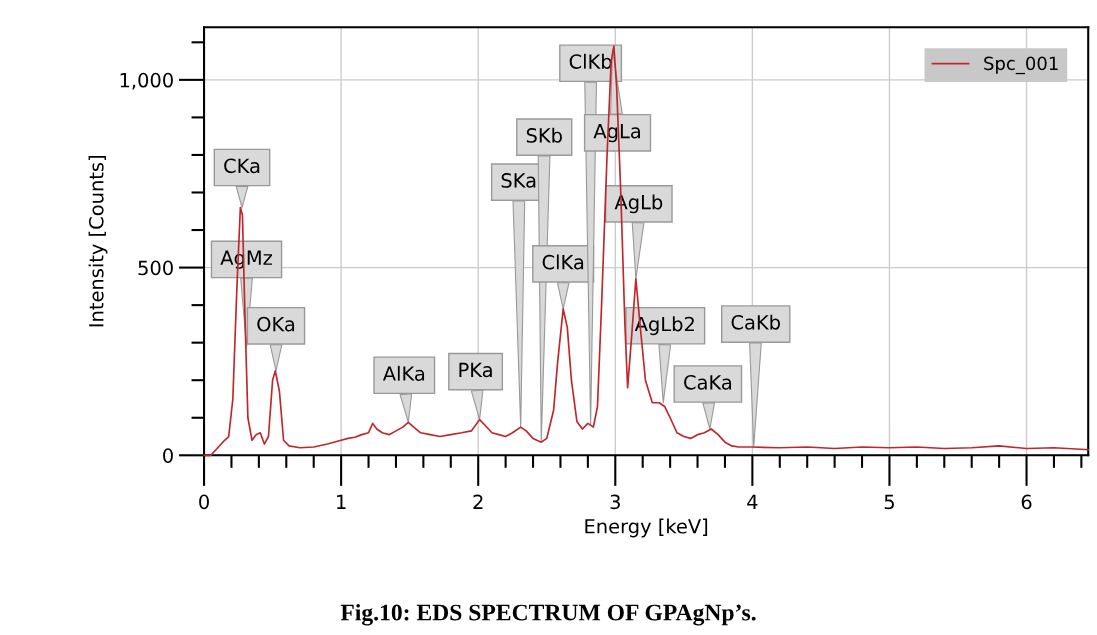  I want to click on legend-label: Spc_001, so click(1021, 65).